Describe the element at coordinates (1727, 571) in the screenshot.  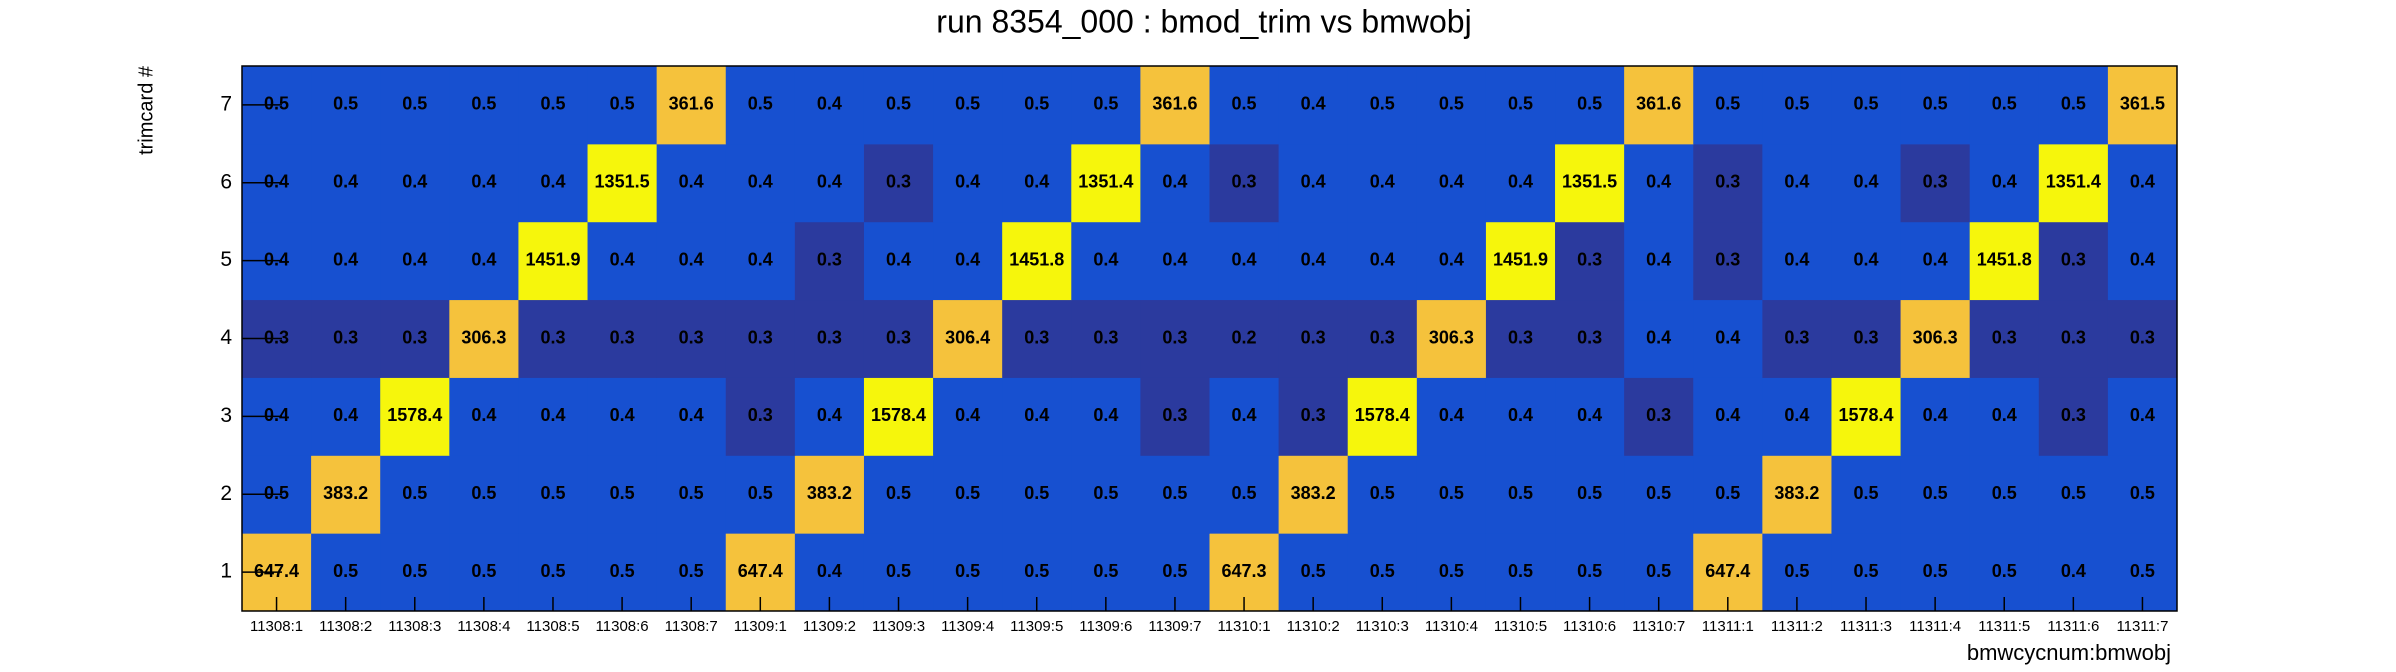
I see `cell-label: 647.4` at that location.